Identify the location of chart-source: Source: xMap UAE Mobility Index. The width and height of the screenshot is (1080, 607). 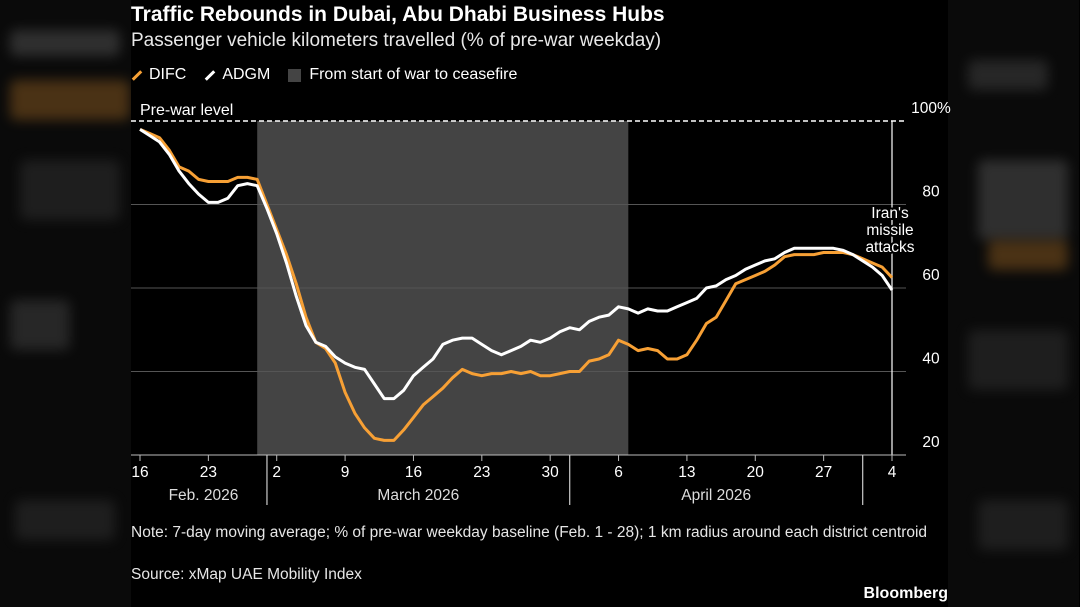
(246, 574).